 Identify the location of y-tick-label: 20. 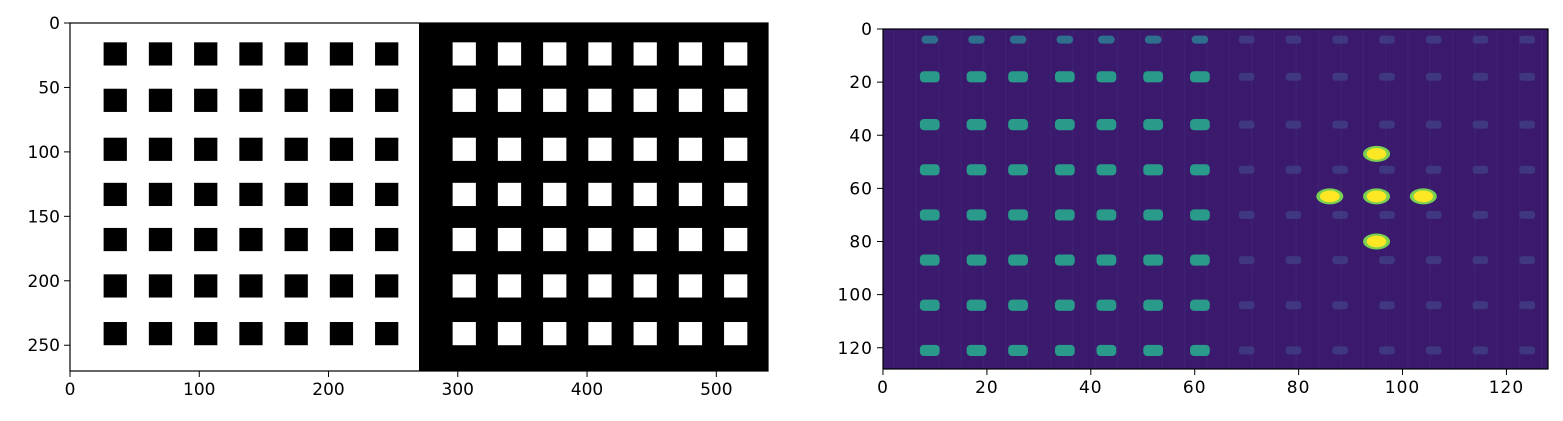
(861, 83).